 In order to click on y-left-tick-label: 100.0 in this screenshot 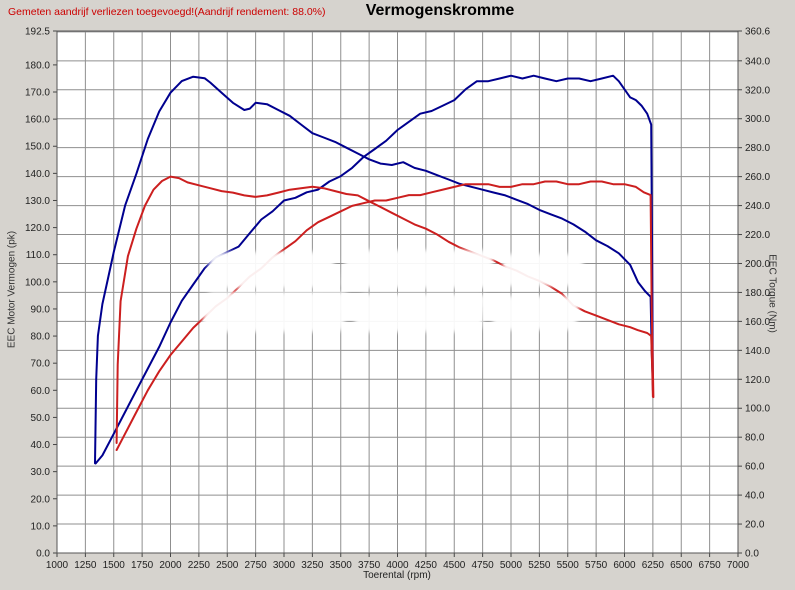, I will do `click(37, 282)`.